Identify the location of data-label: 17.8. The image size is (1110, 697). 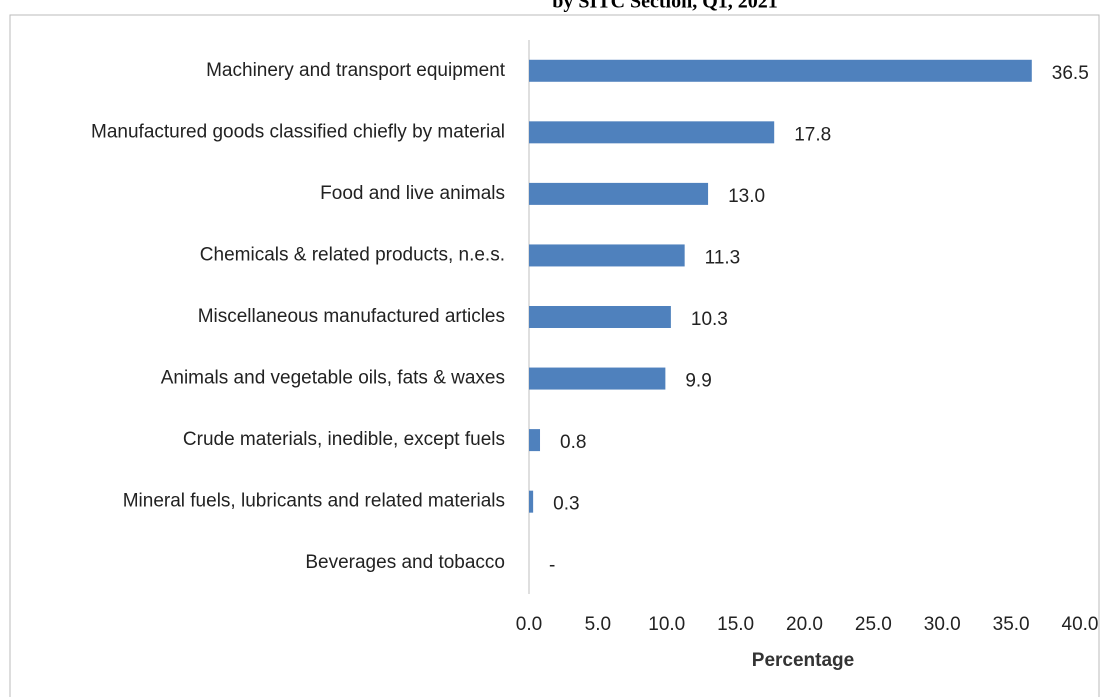
(812, 134).